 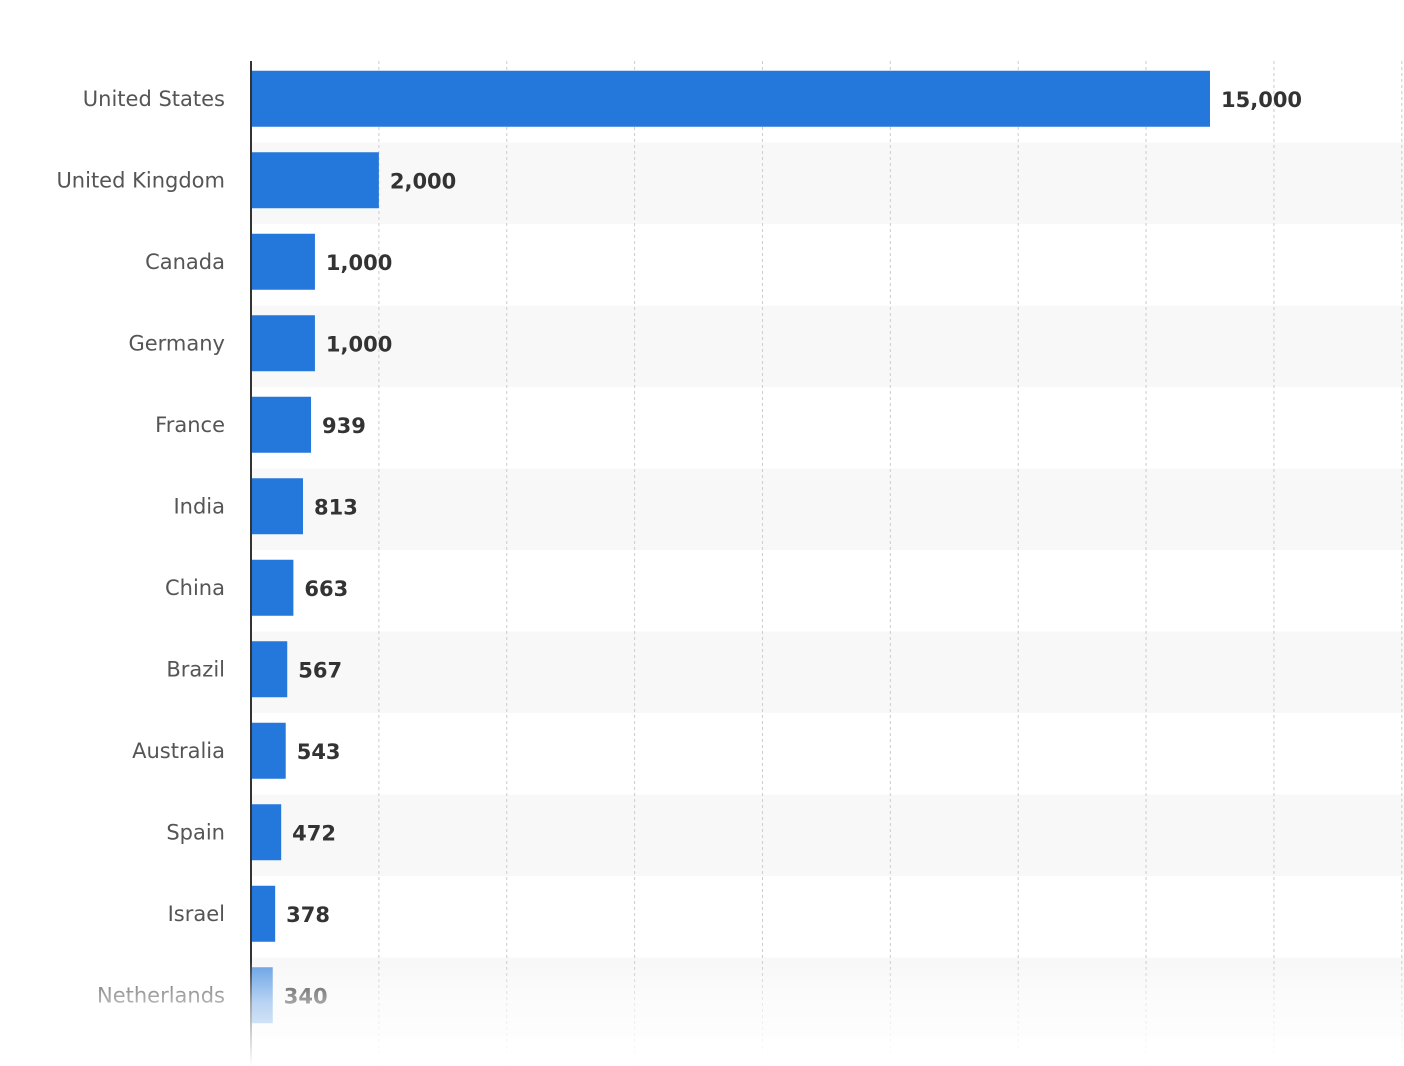 I want to click on category-label: United States, so click(x=154, y=99).